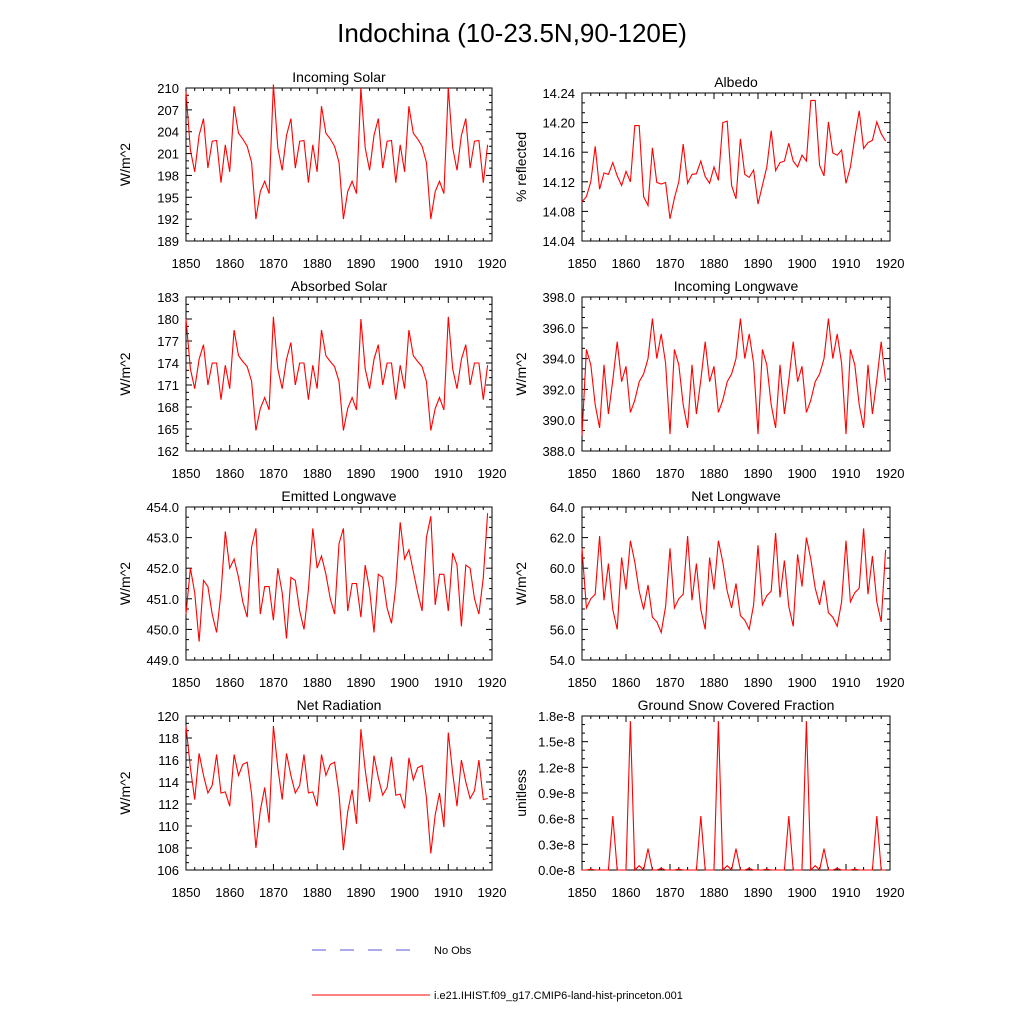 The width and height of the screenshot is (1024, 1024). I want to click on y-tick-label: 14.04, so click(558, 241).